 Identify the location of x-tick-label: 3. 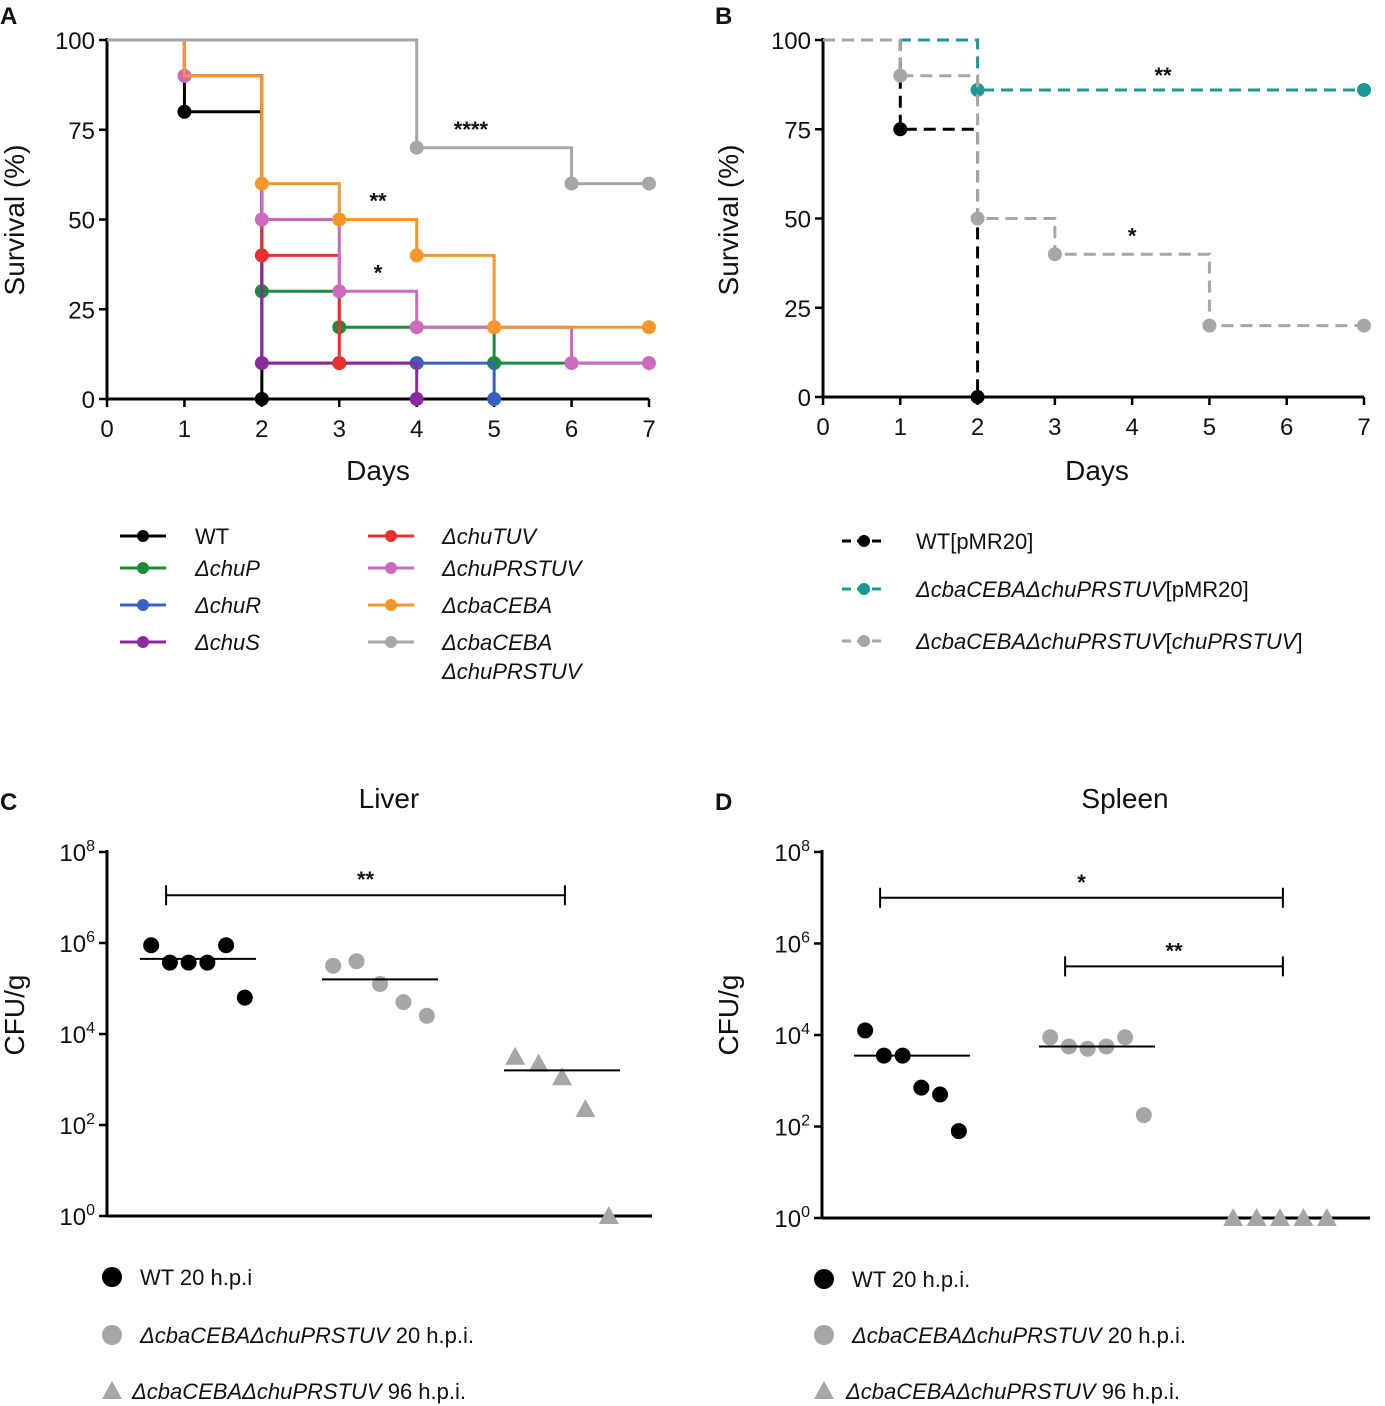
(1054, 427).